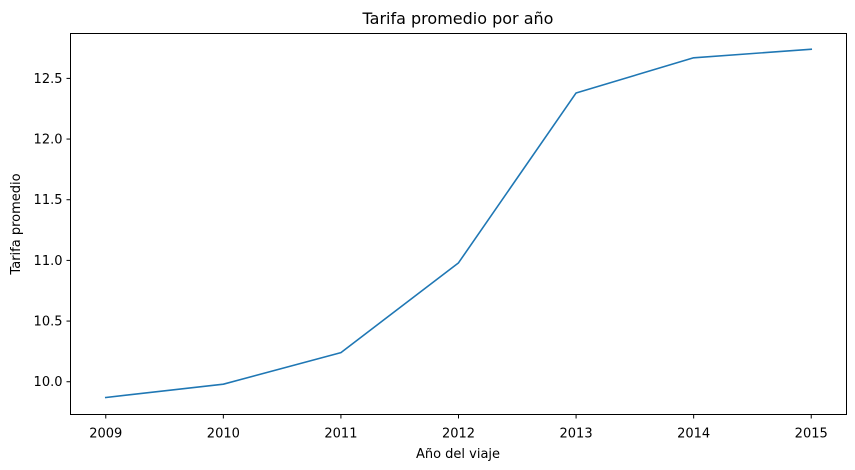  What do you see at coordinates (223, 434) in the screenshot?
I see `x-tick-label: 2010` at bounding box center [223, 434].